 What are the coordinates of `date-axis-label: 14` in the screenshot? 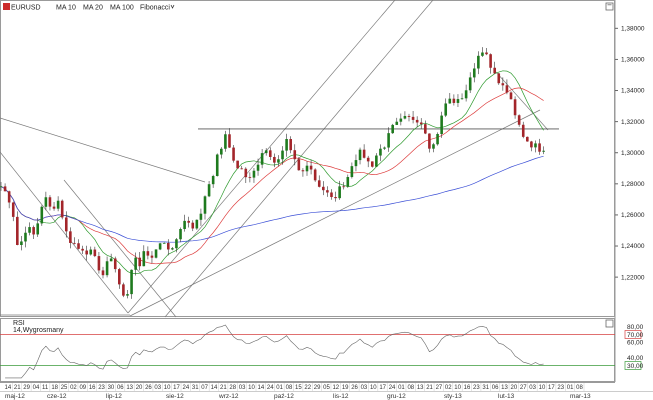 It's located at (261, 388).